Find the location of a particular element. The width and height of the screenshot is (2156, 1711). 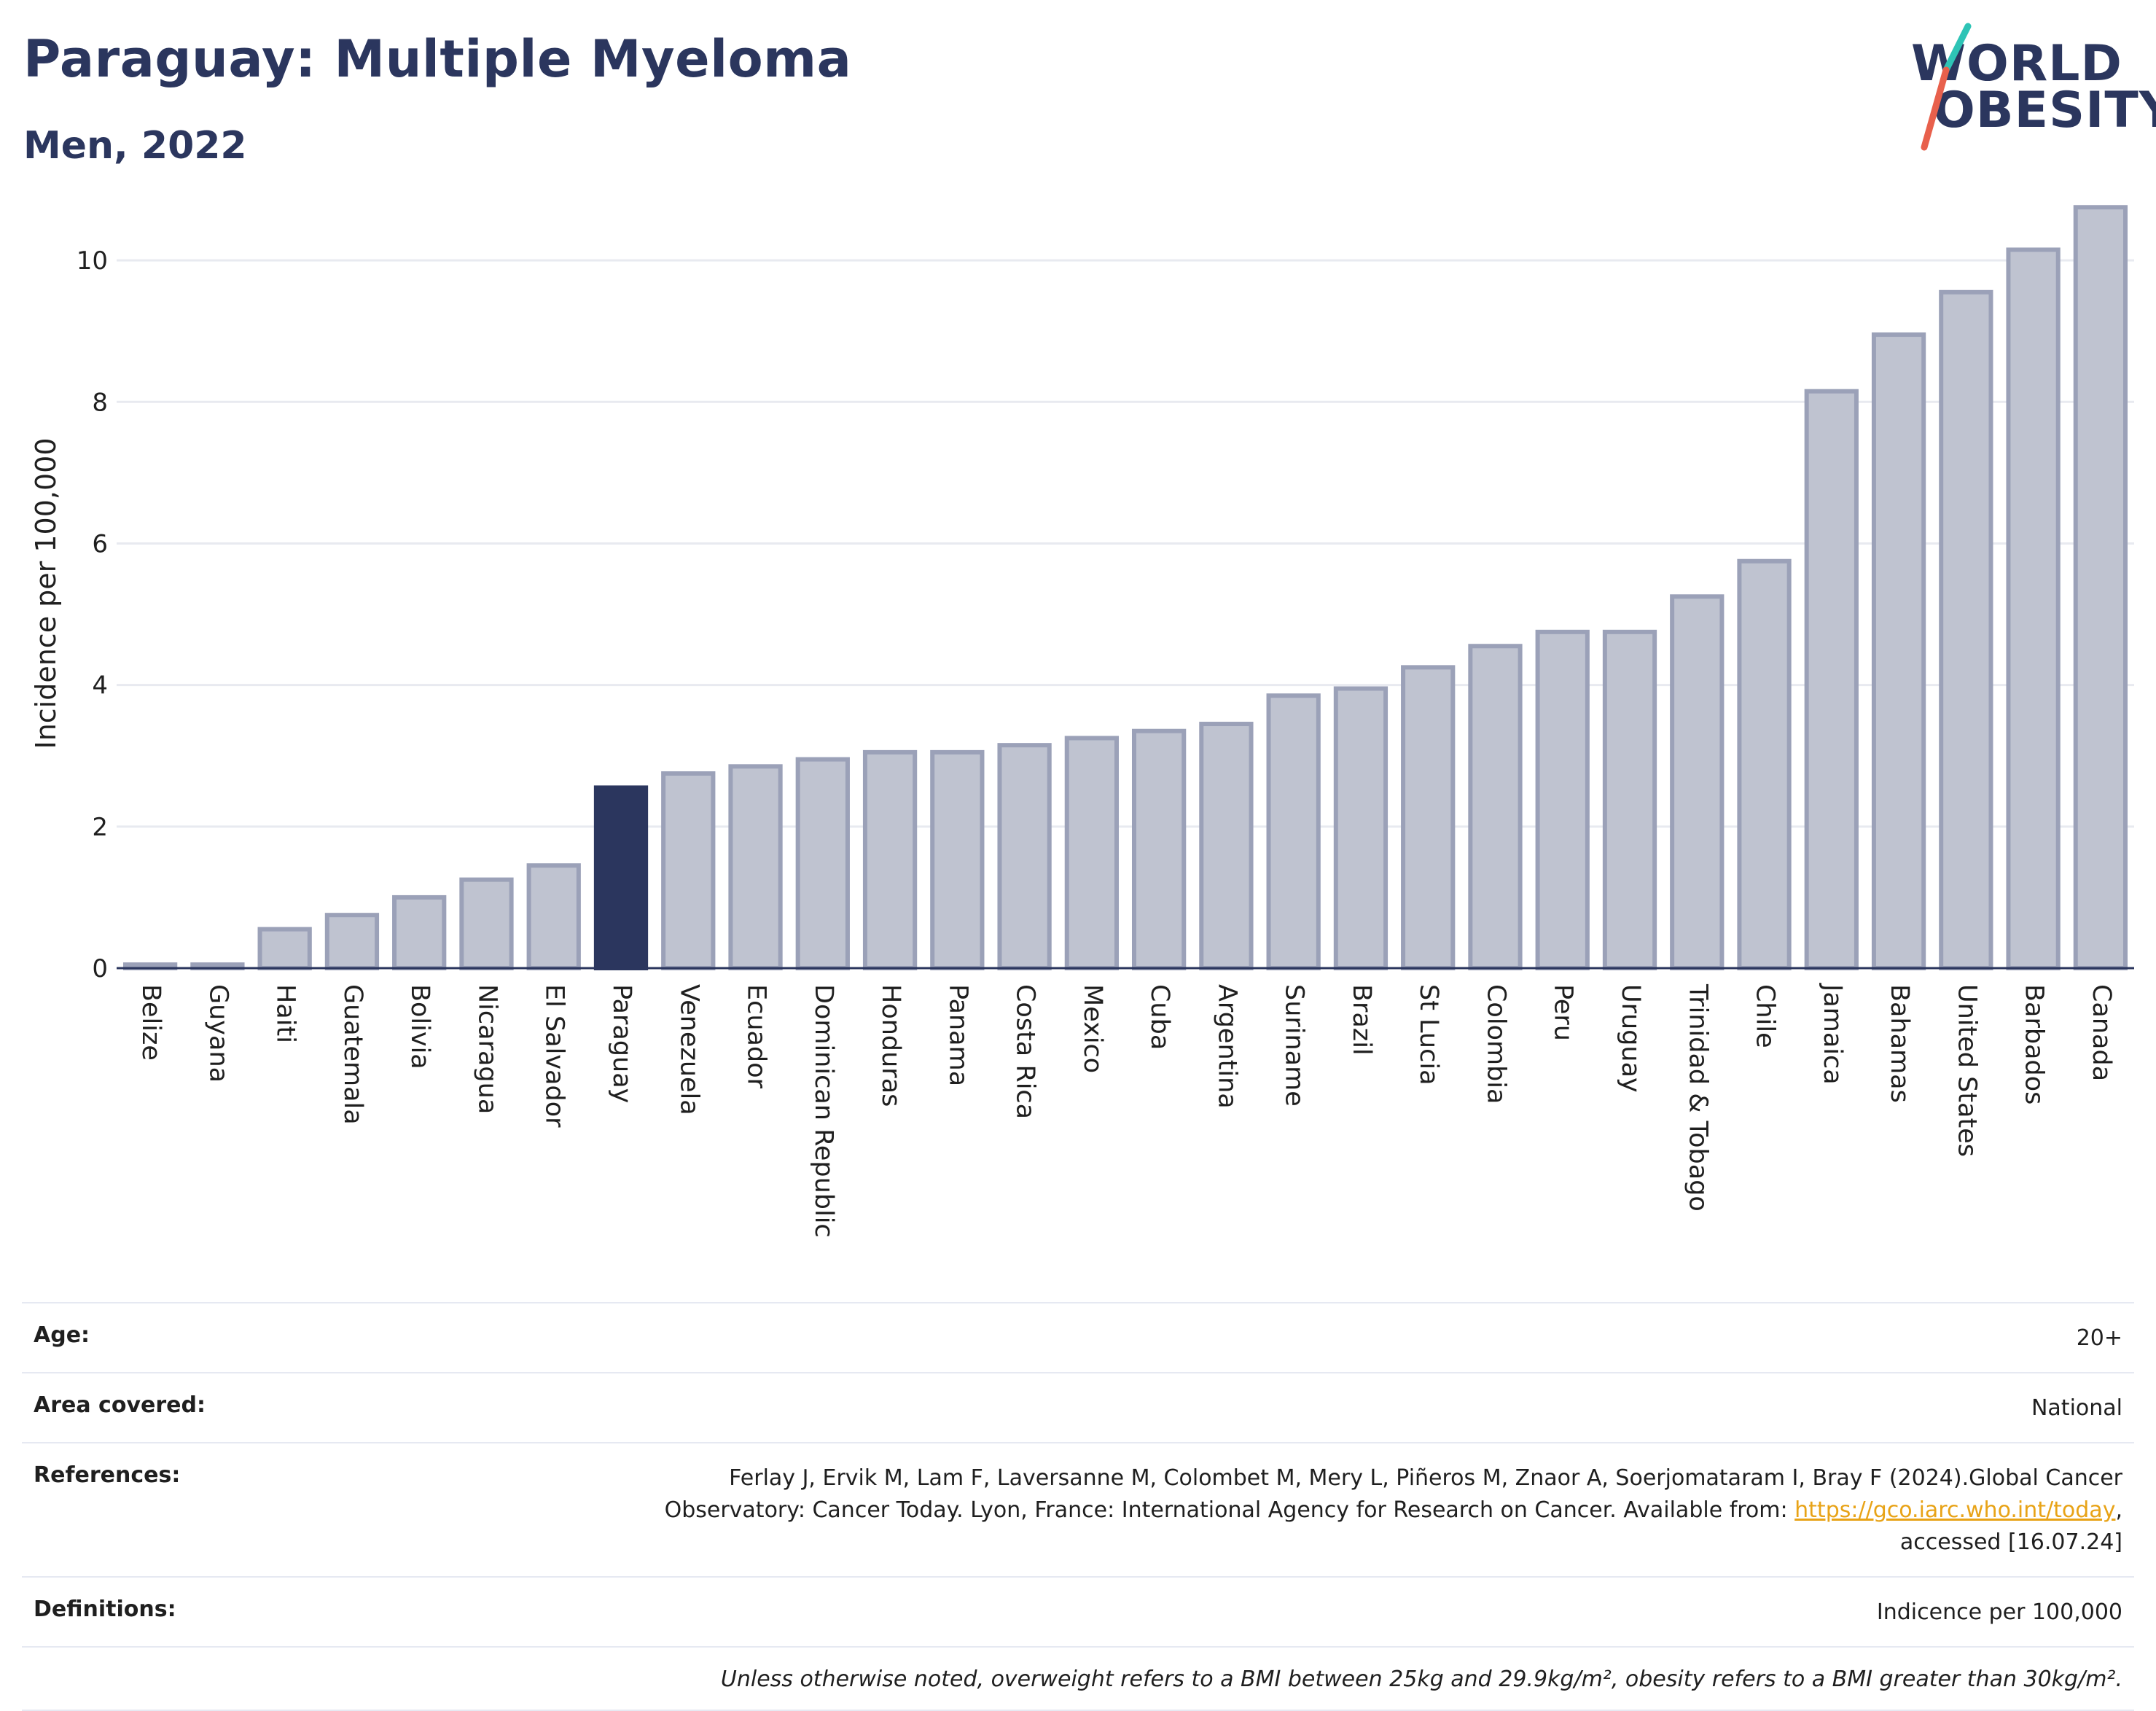

y-tick-label: 10 is located at coordinates (93, 261).